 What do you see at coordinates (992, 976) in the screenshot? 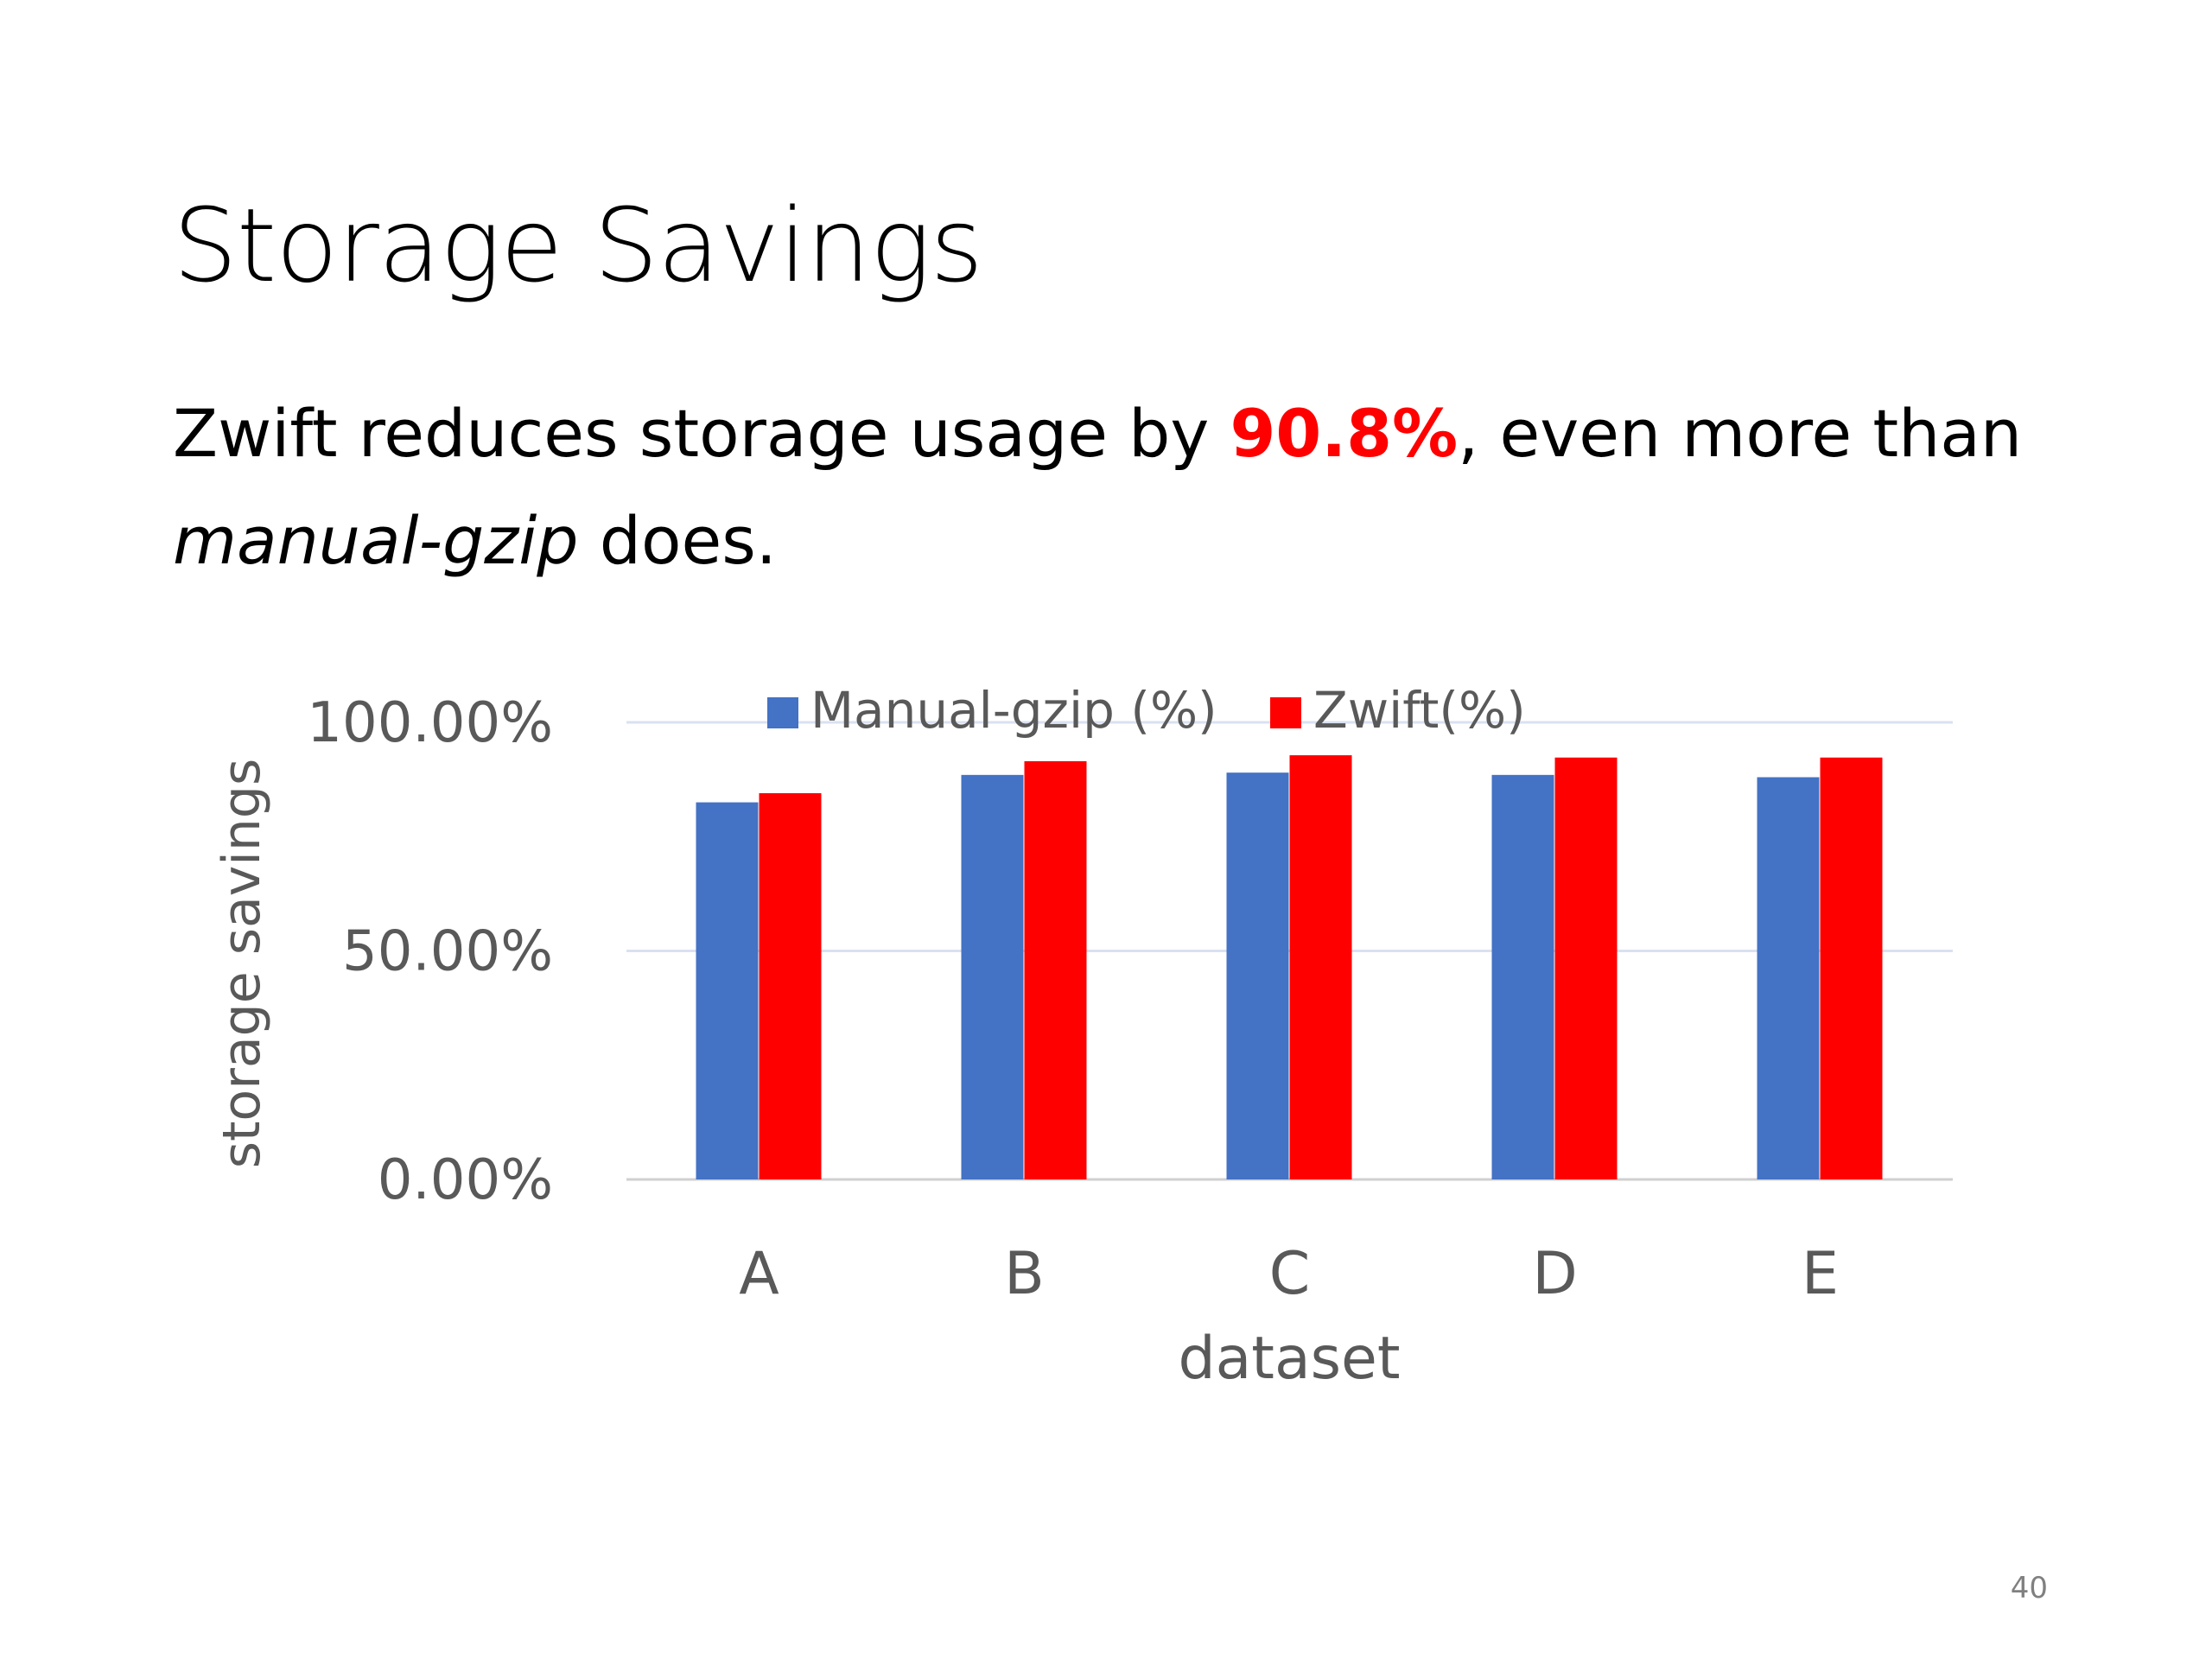
I see `bar-manual-gzip-B` at bounding box center [992, 976].